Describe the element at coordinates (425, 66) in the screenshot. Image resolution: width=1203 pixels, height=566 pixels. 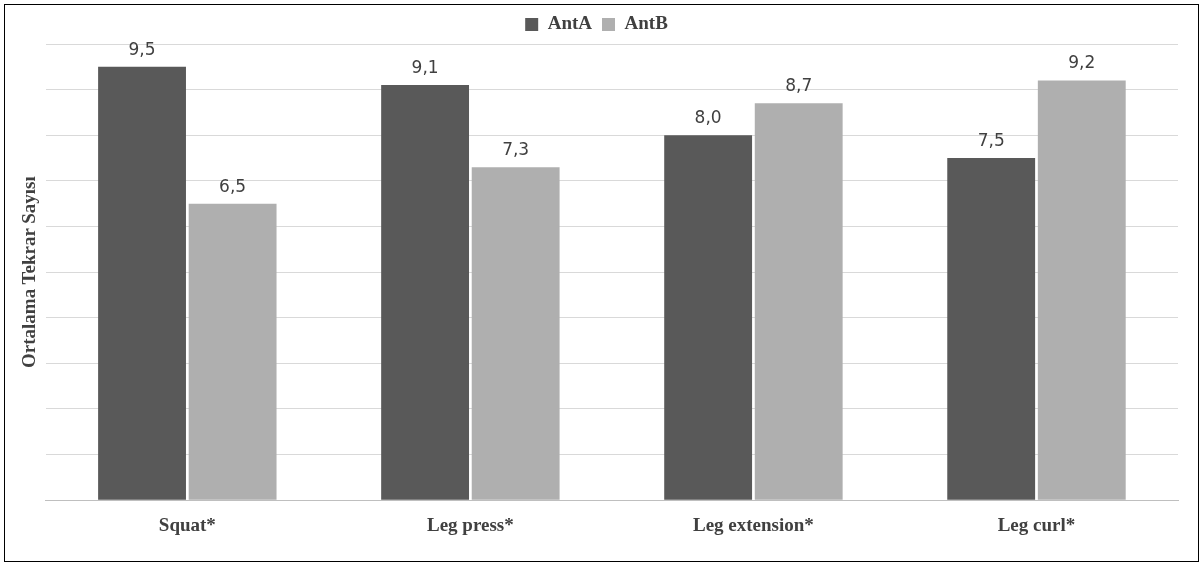
I see `data-label: 9,1` at that location.